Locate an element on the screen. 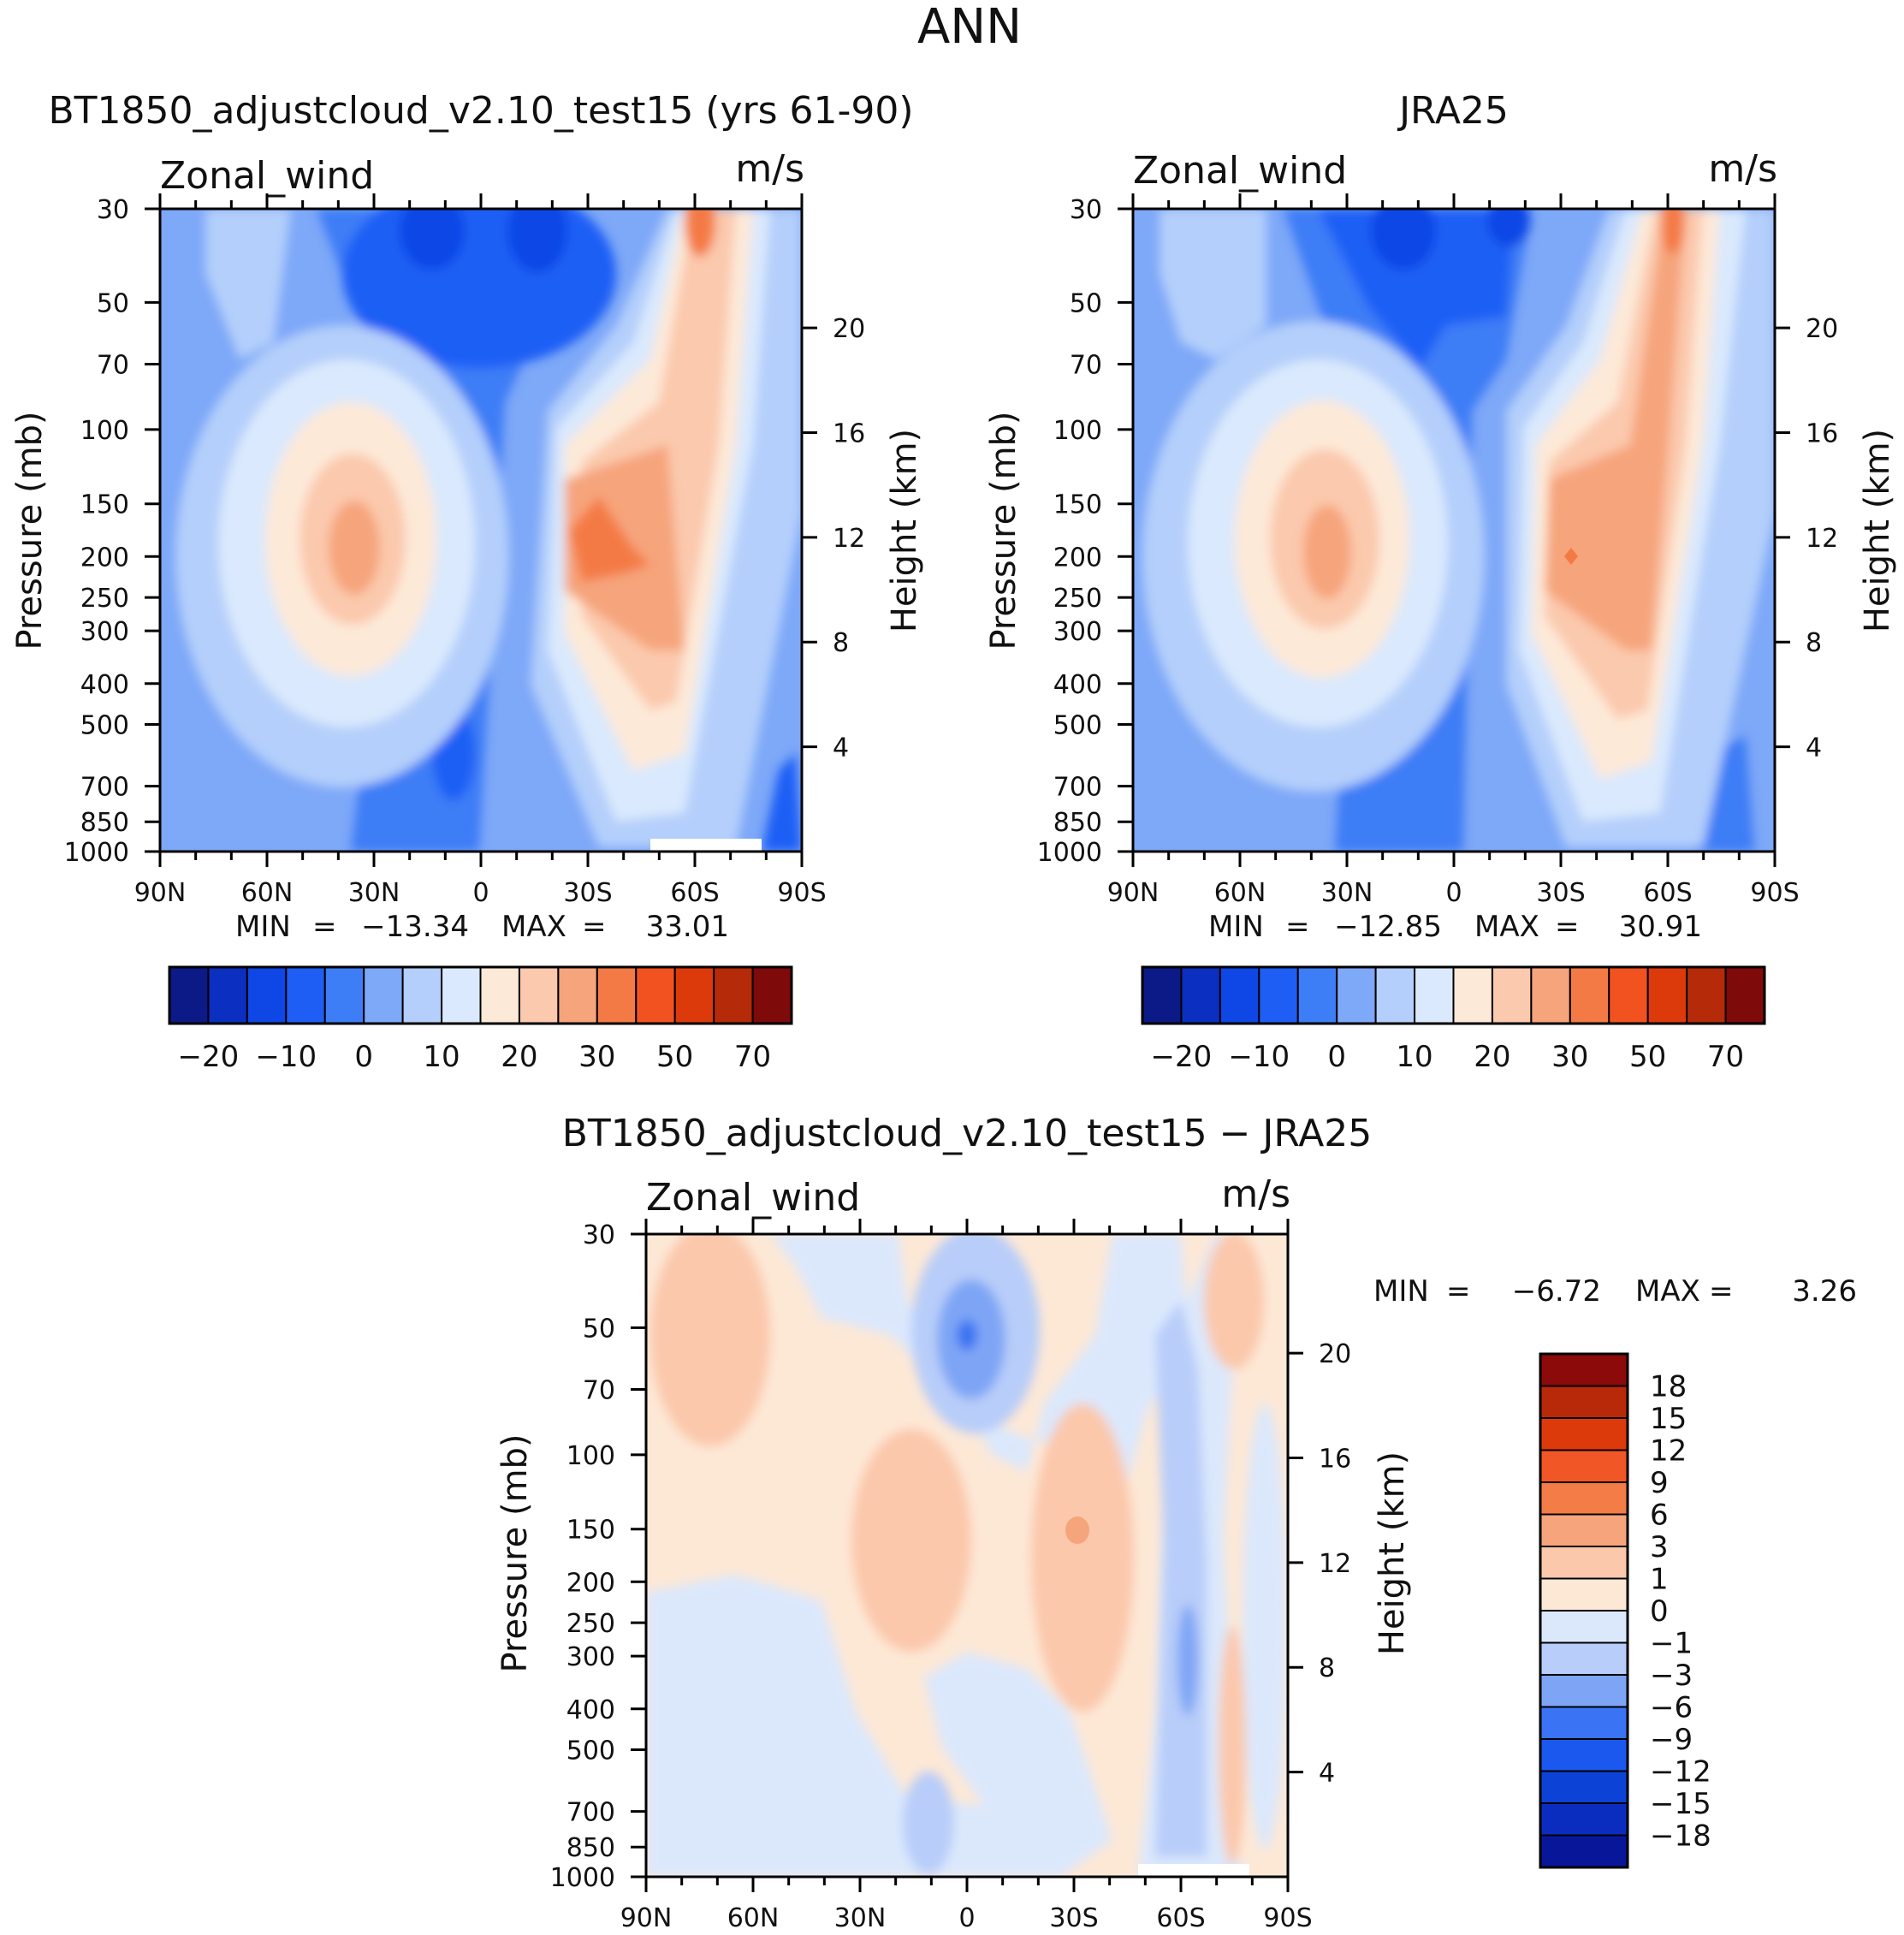 This screenshot has height=1935, width=1904. colorbar-label: 6 is located at coordinates (1659, 1516).